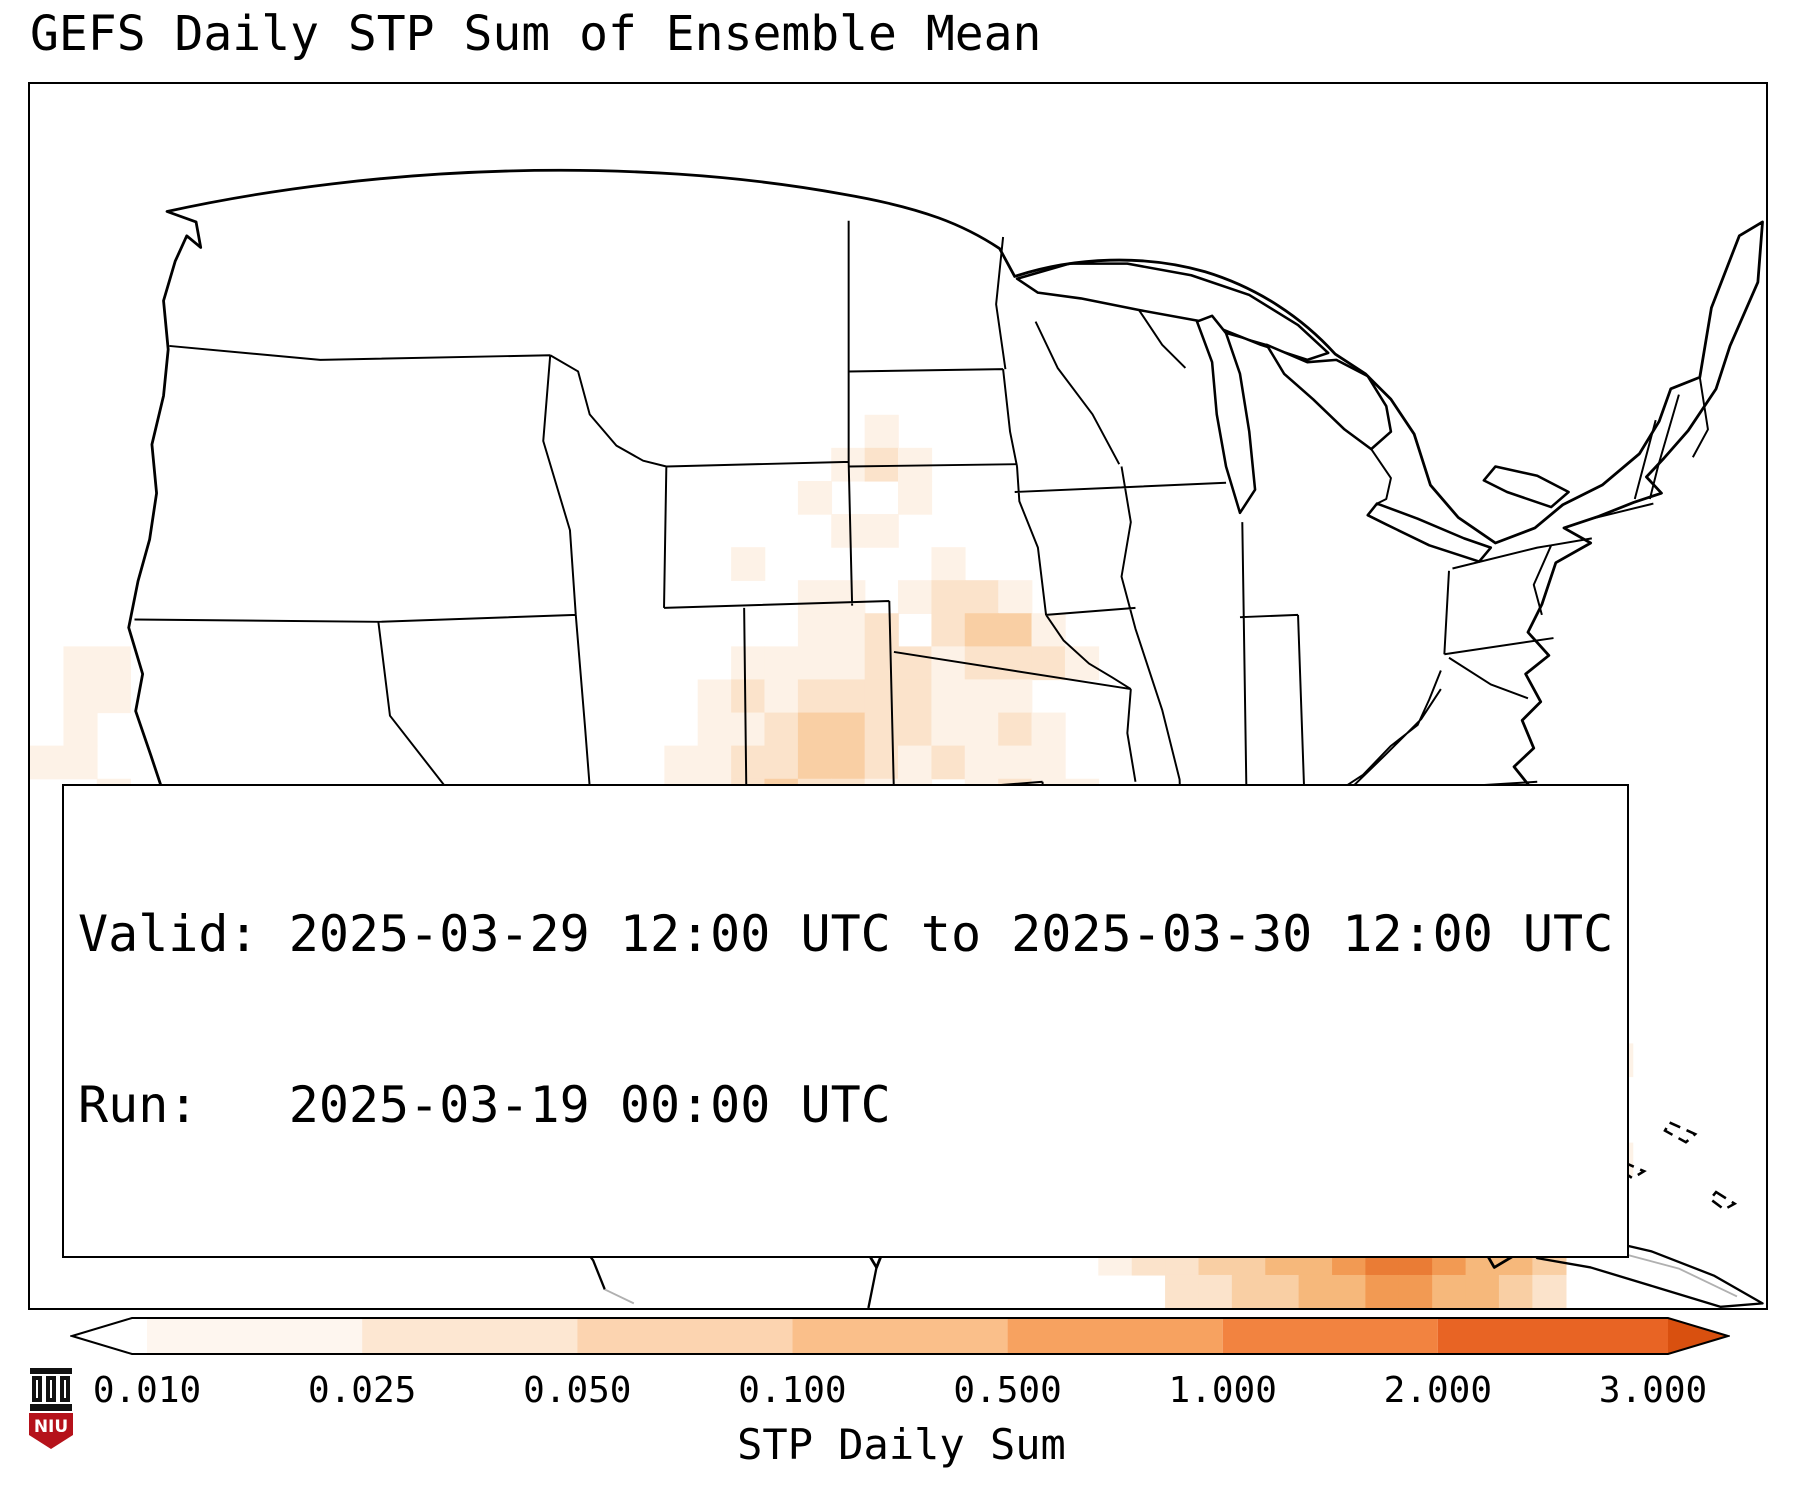 The height and width of the screenshot is (1500, 1803). Describe the element at coordinates (1526, 487) in the screenshot. I see `lake-ontario` at that location.